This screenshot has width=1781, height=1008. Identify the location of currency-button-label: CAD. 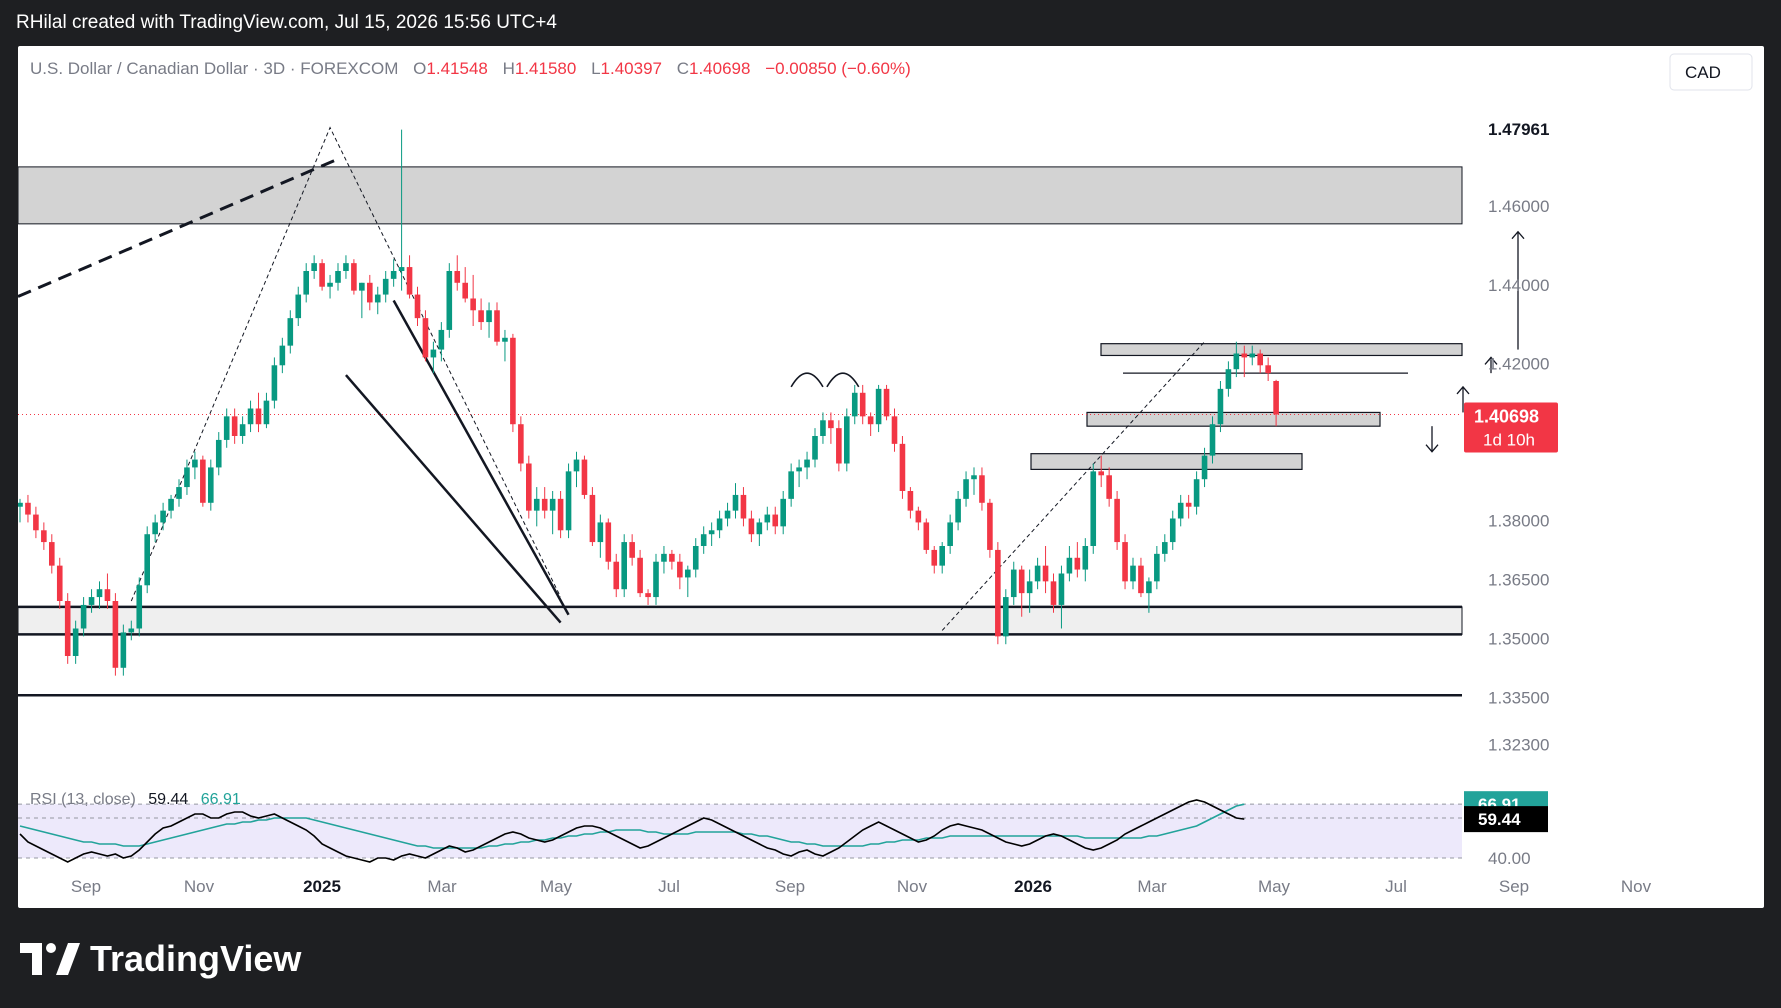
(1703, 72).